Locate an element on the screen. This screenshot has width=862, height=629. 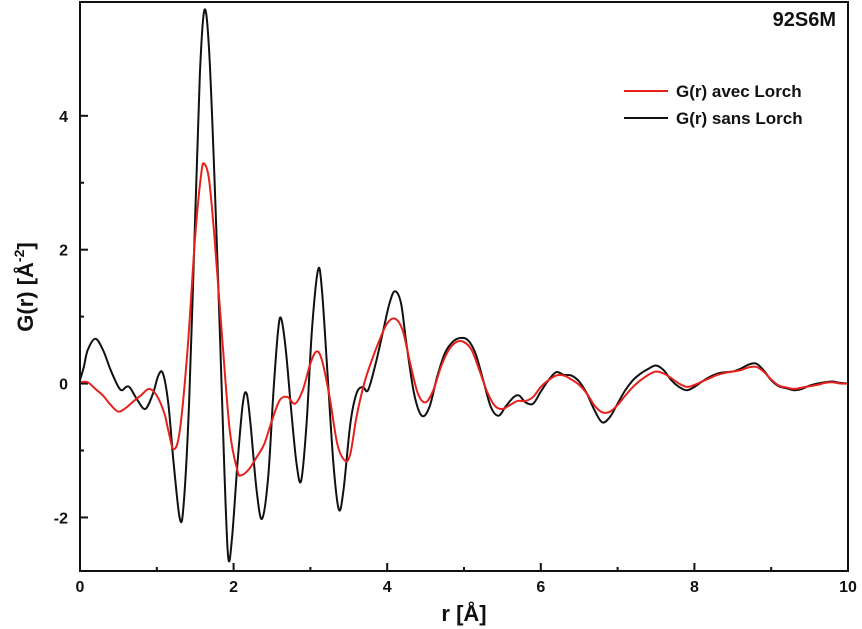
x-tick-label: 0 is located at coordinates (80, 587).